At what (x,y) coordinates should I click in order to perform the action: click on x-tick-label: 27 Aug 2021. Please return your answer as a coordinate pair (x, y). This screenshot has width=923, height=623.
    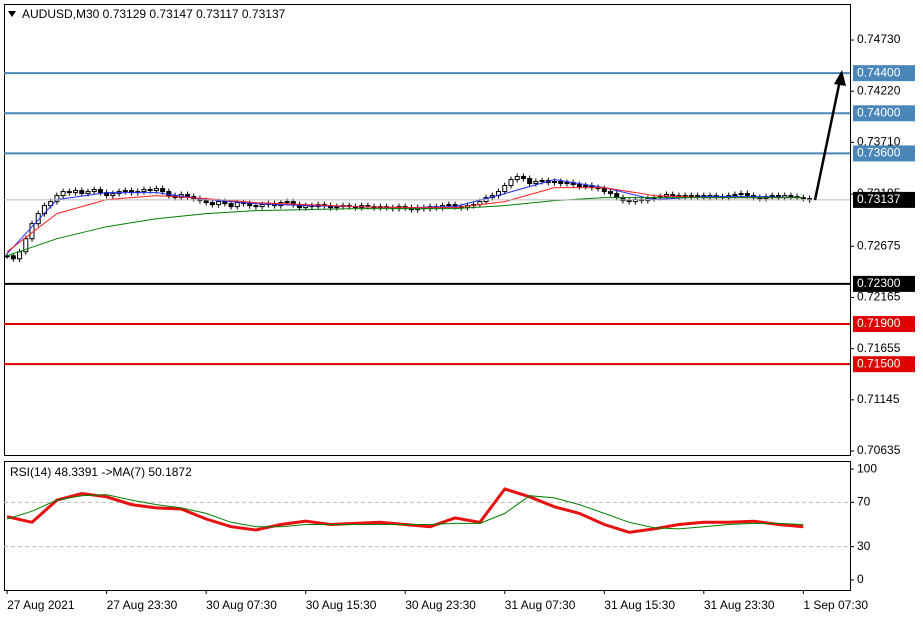
    Looking at the image, I should click on (41, 605).